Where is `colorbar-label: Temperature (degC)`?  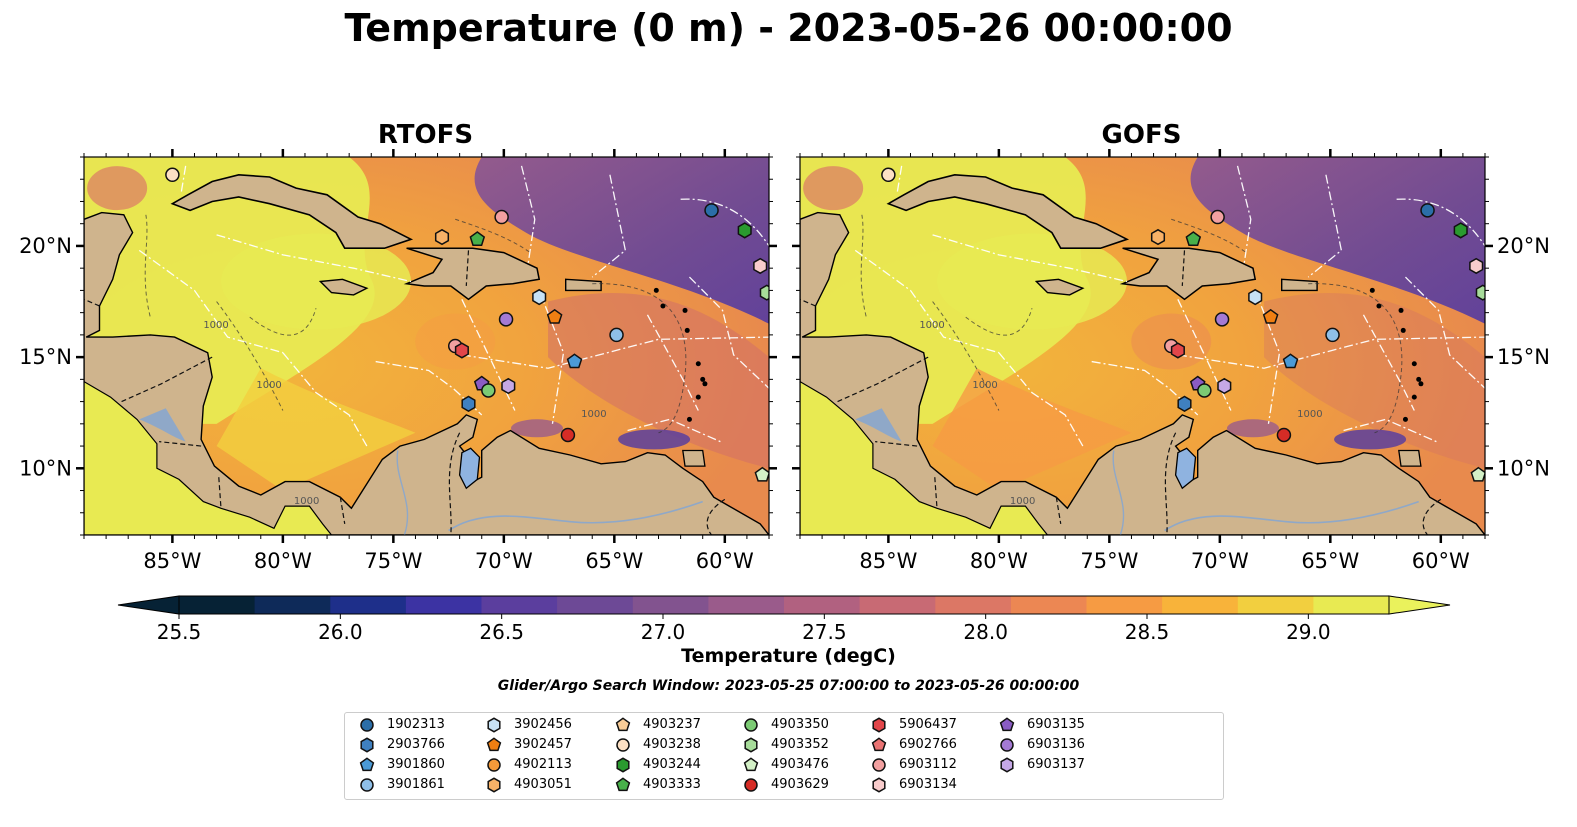 colorbar-label: Temperature (degC) is located at coordinates (788, 656).